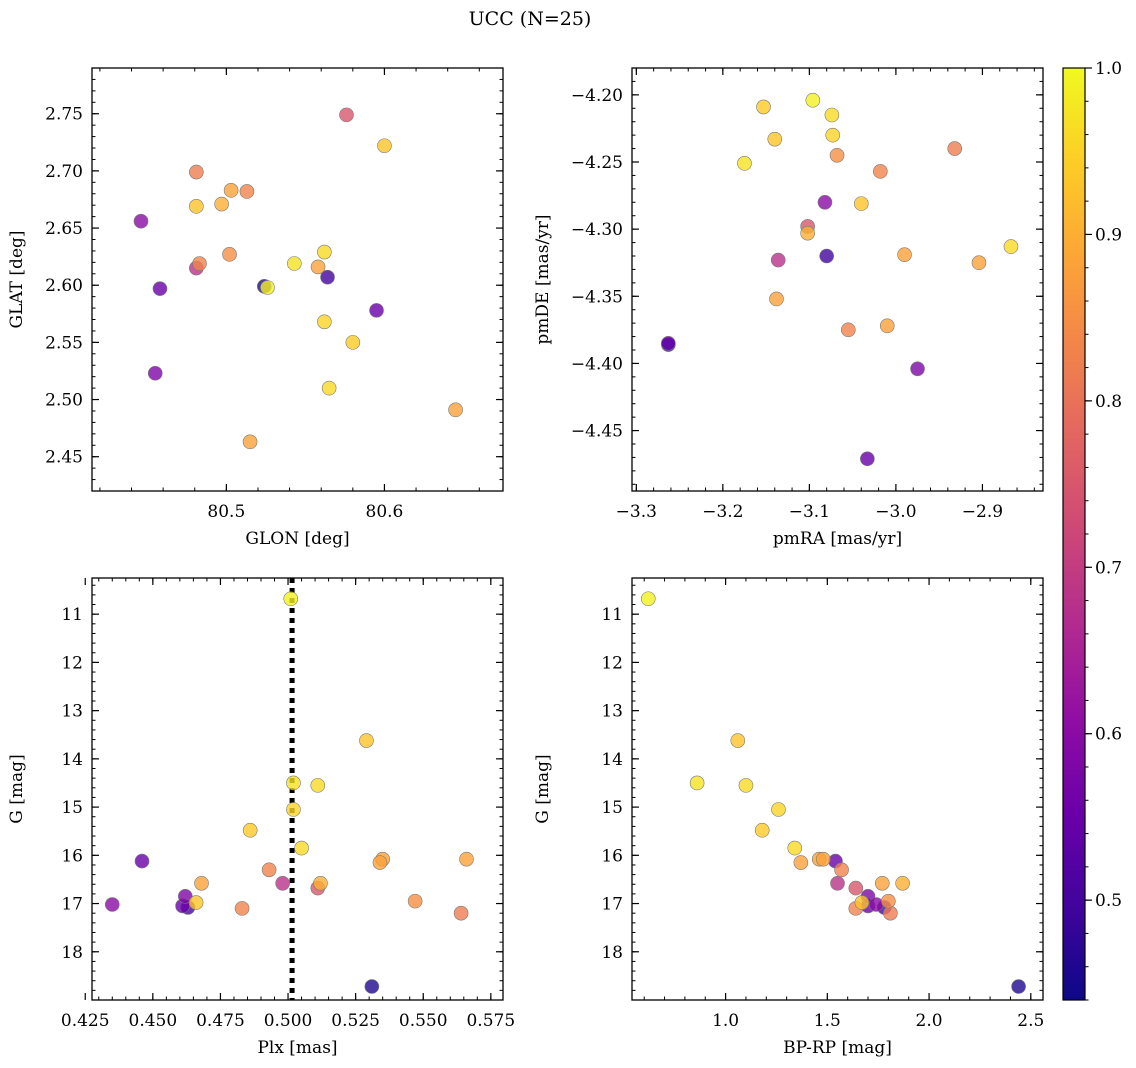 The height and width of the screenshot is (1068, 1136). I want to click on x-tick-label: 1.5, so click(827, 1021).